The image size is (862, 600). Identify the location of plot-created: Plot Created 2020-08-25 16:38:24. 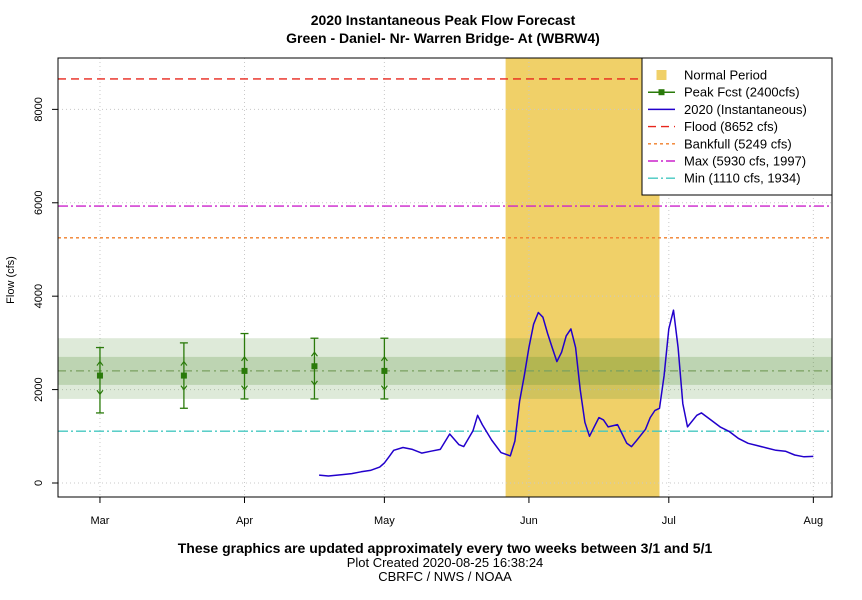
(445, 562).